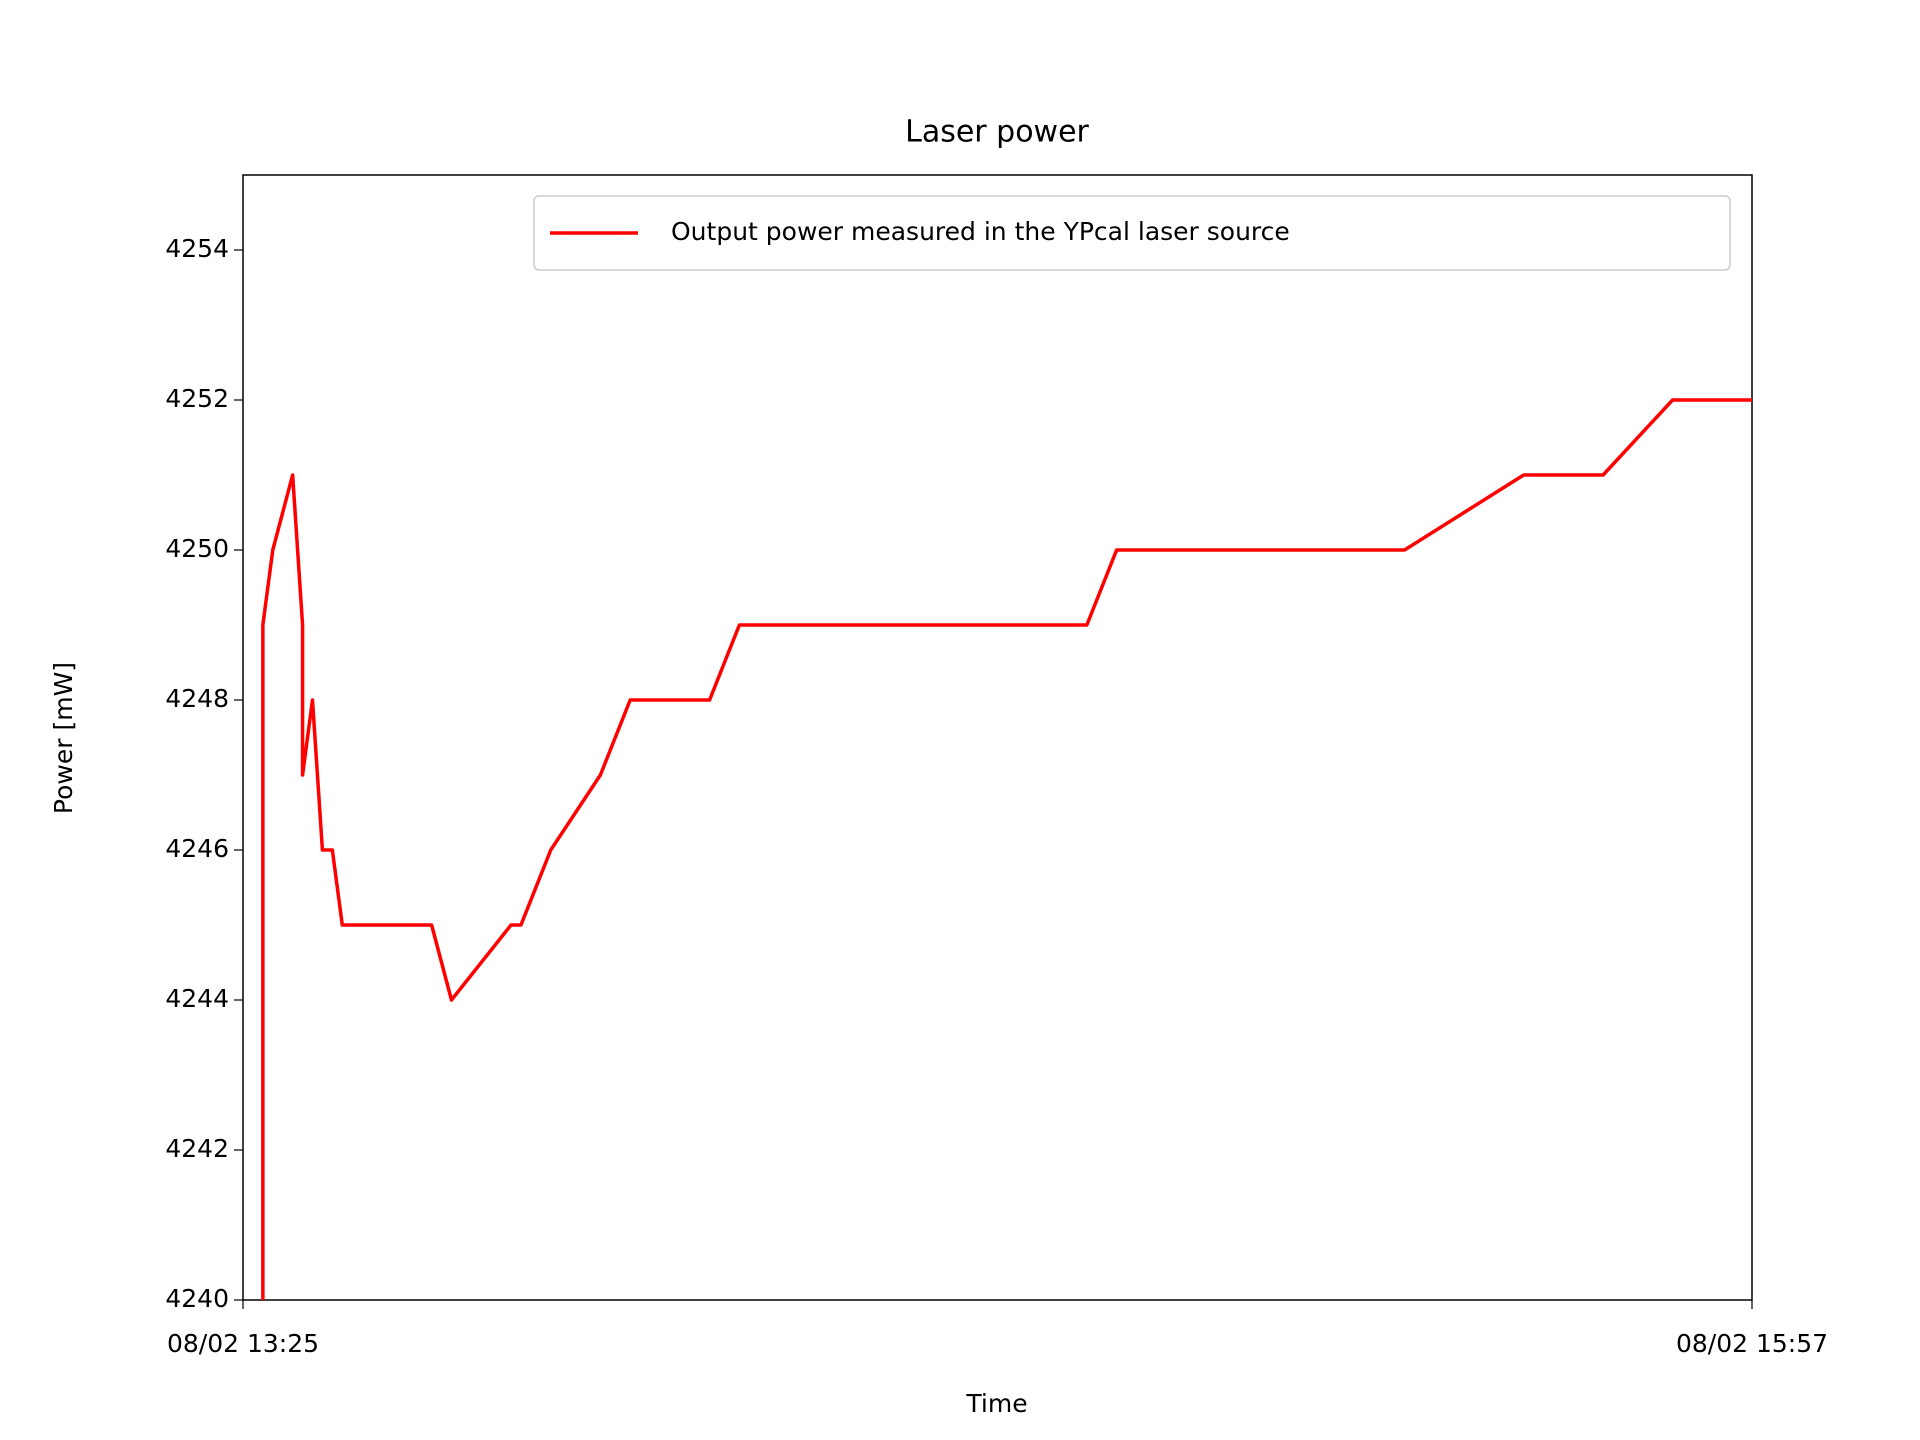  What do you see at coordinates (197, 998) in the screenshot?
I see `y-tick-label: 4244` at bounding box center [197, 998].